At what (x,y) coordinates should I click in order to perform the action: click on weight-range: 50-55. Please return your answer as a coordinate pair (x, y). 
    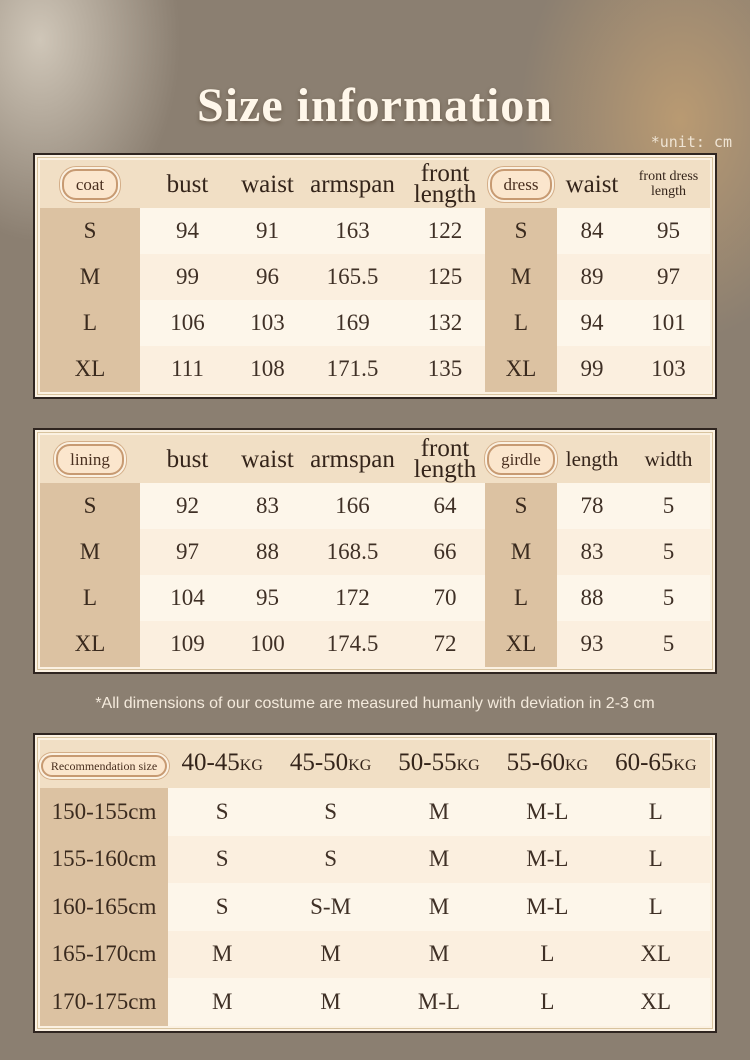
    Looking at the image, I should click on (427, 762).